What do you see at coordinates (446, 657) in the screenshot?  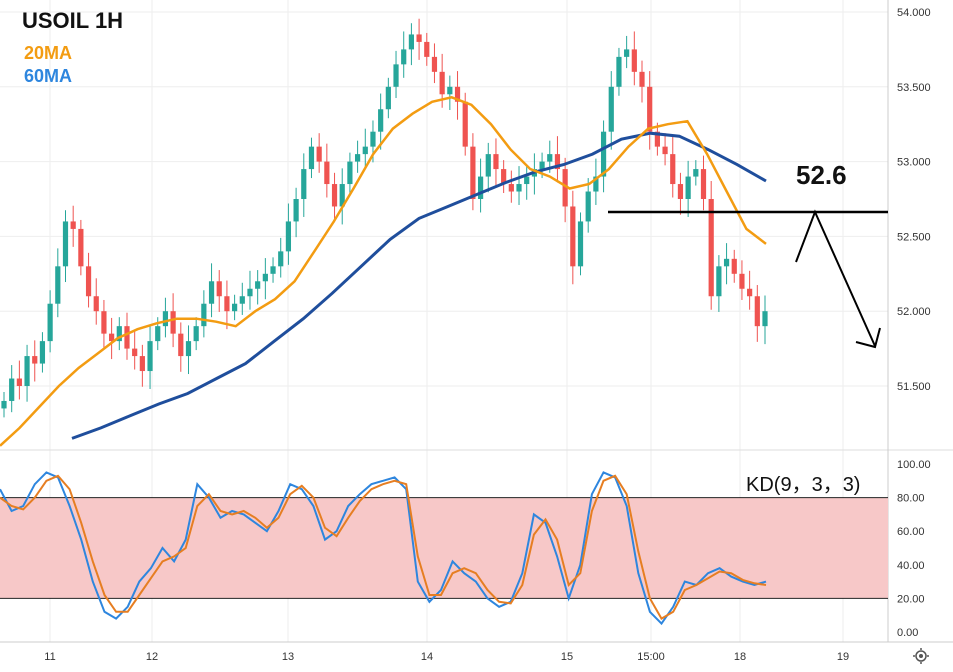 I see `time-axis: 11 12 13 14 15 15:00 18 19` at bounding box center [446, 657].